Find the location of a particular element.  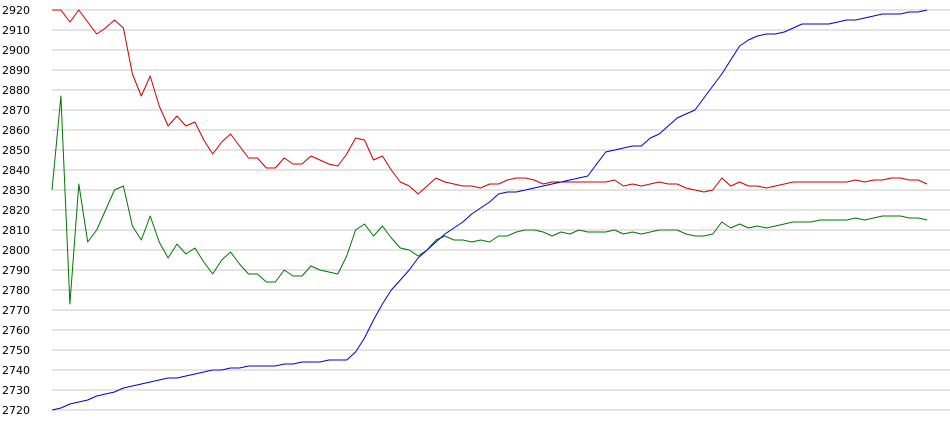

y-tick-label: 2730 is located at coordinates (16, 390).